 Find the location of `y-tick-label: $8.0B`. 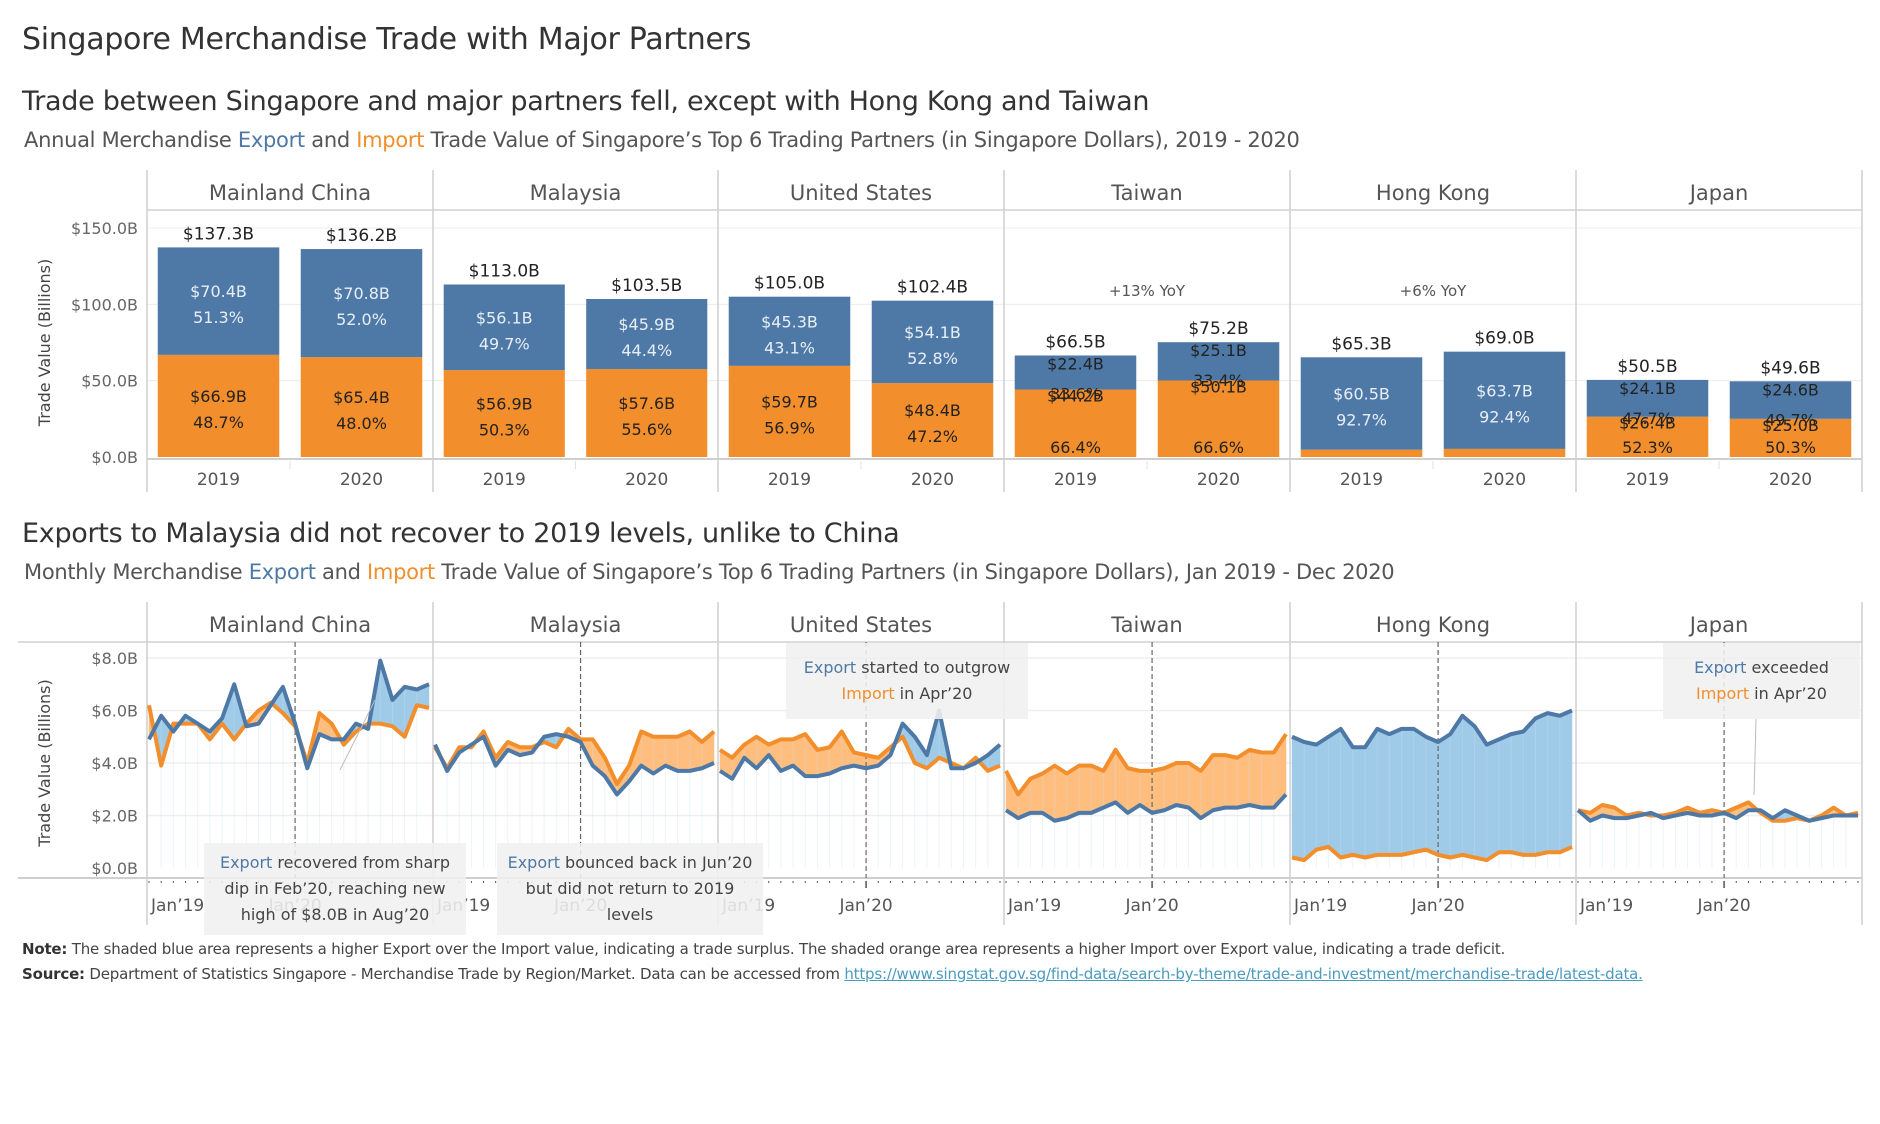

y-tick-label: $8.0B is located at coordinates (114, 658).